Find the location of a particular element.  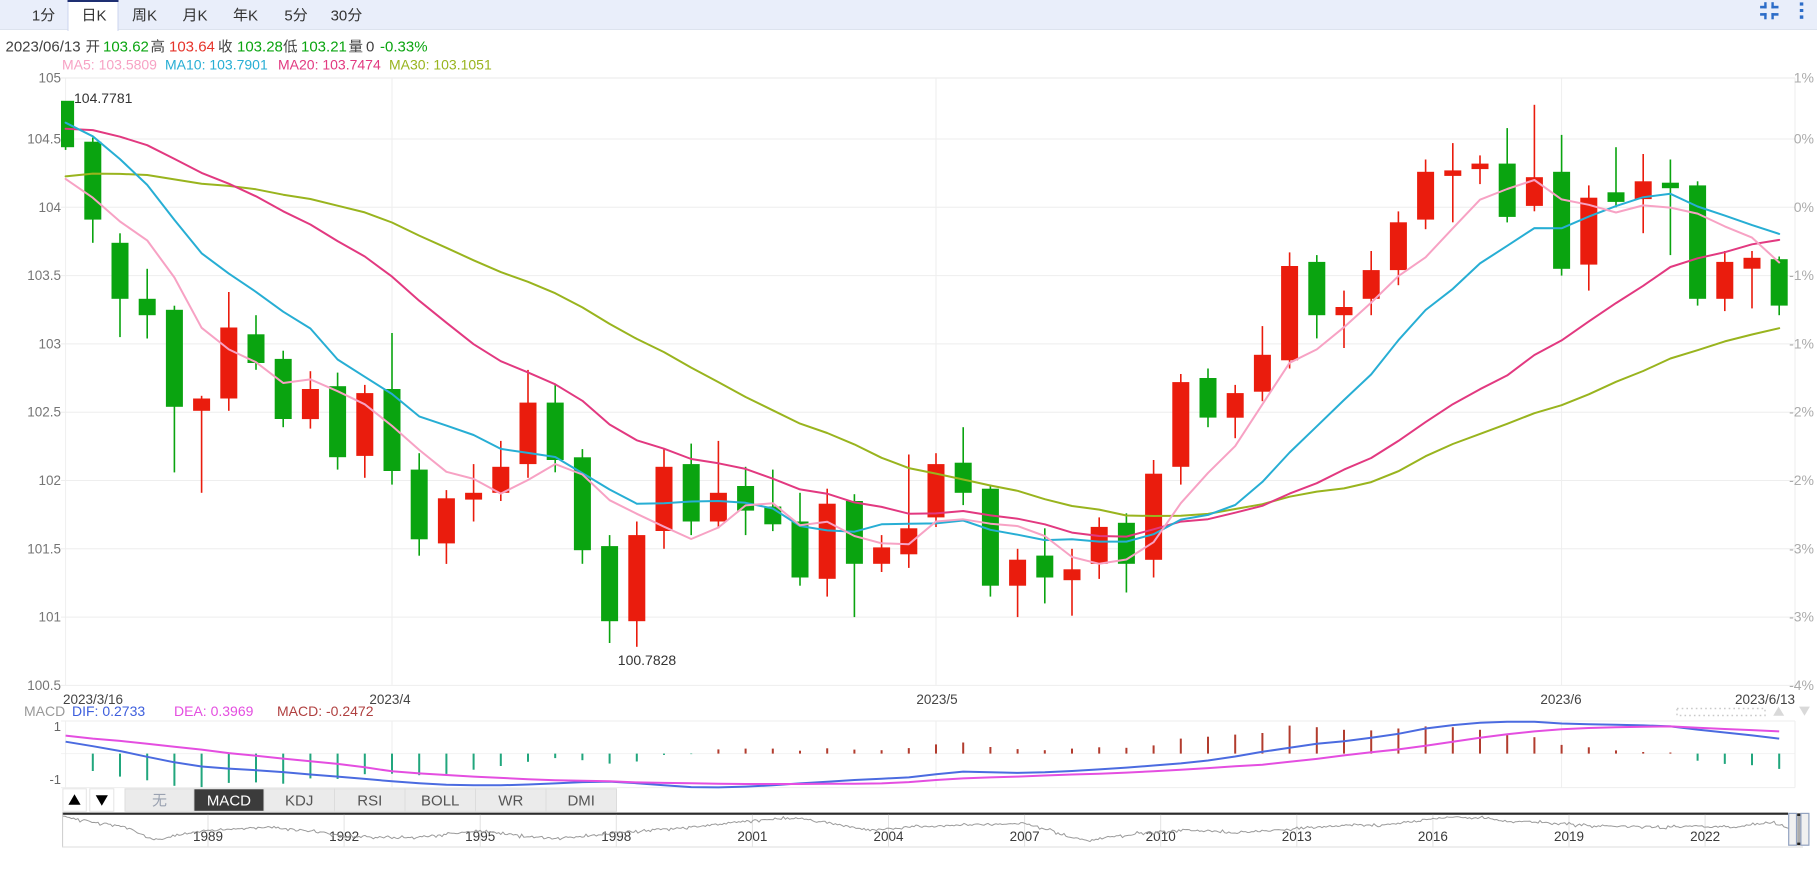

svg-text: 2001 is located at coordinates (752, 836).